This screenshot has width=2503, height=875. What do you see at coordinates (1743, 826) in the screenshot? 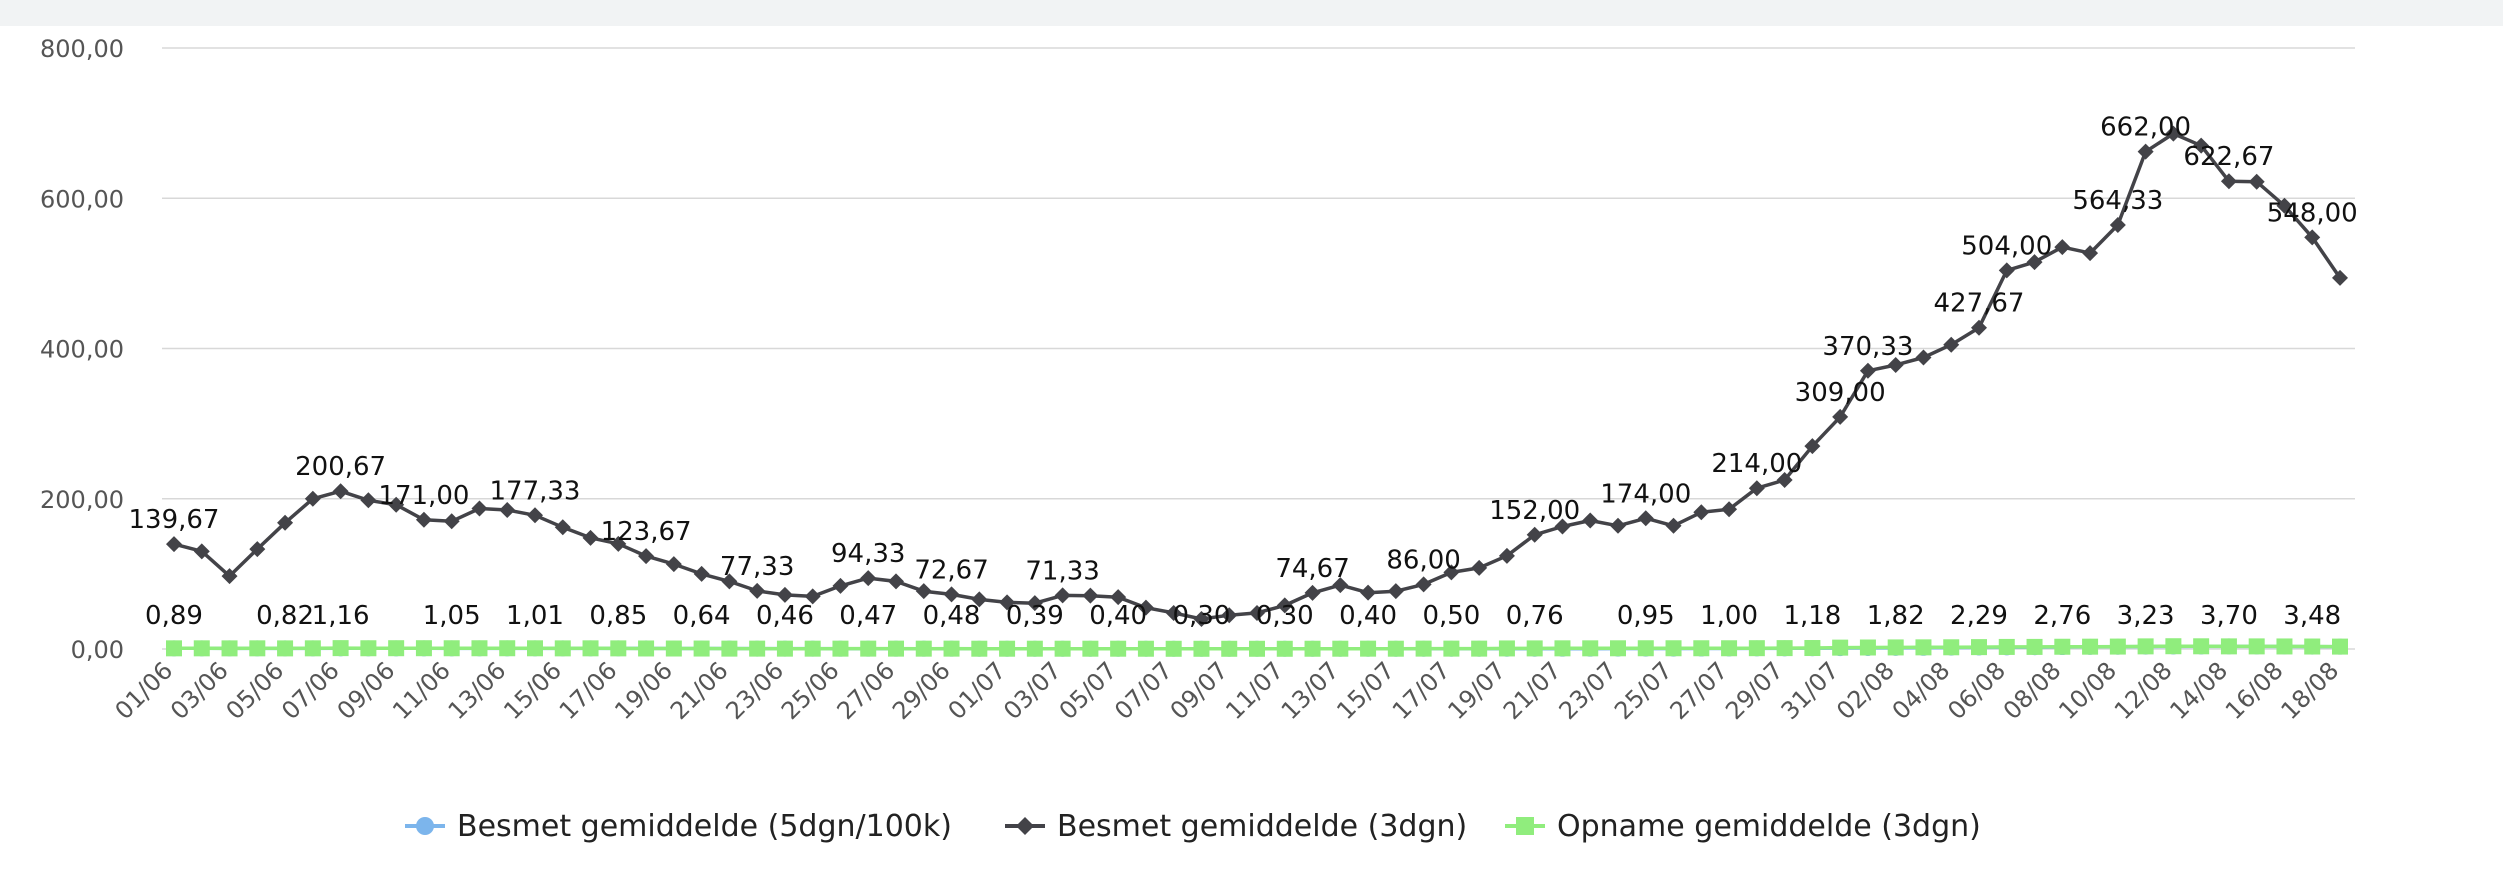
I see `legend-item-2: Opname gemiddelde (3dgn)` at bounding box center [1743, 826].